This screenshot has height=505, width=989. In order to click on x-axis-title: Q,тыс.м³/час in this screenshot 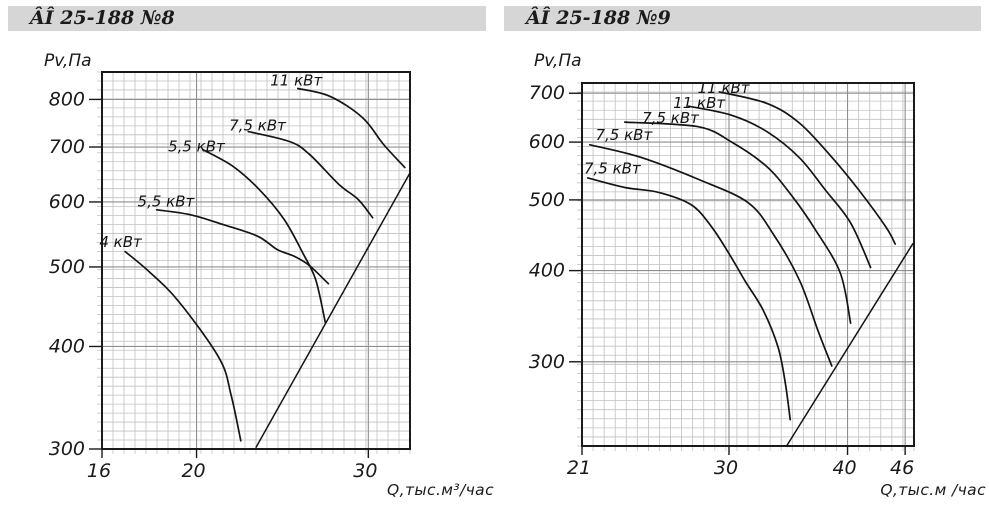, I will do `click(440, 490)`.